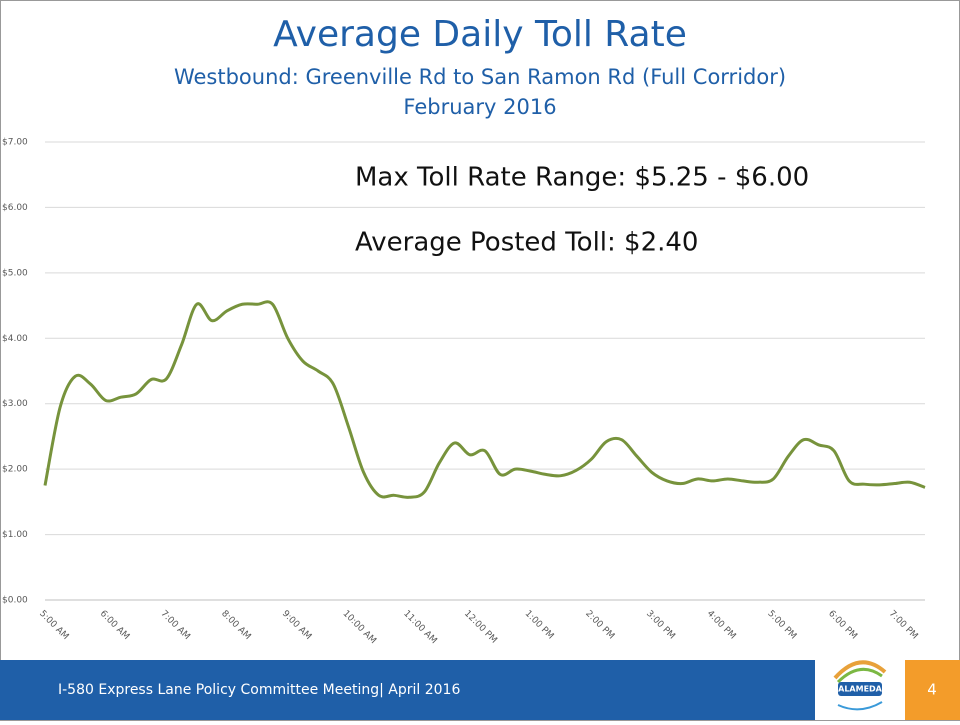 The image size is (960, 725). What do you see at coordinates (15, 273) in the screenshot?
I see `y-tick-label: $5.00` at bounding box center [15, 273].